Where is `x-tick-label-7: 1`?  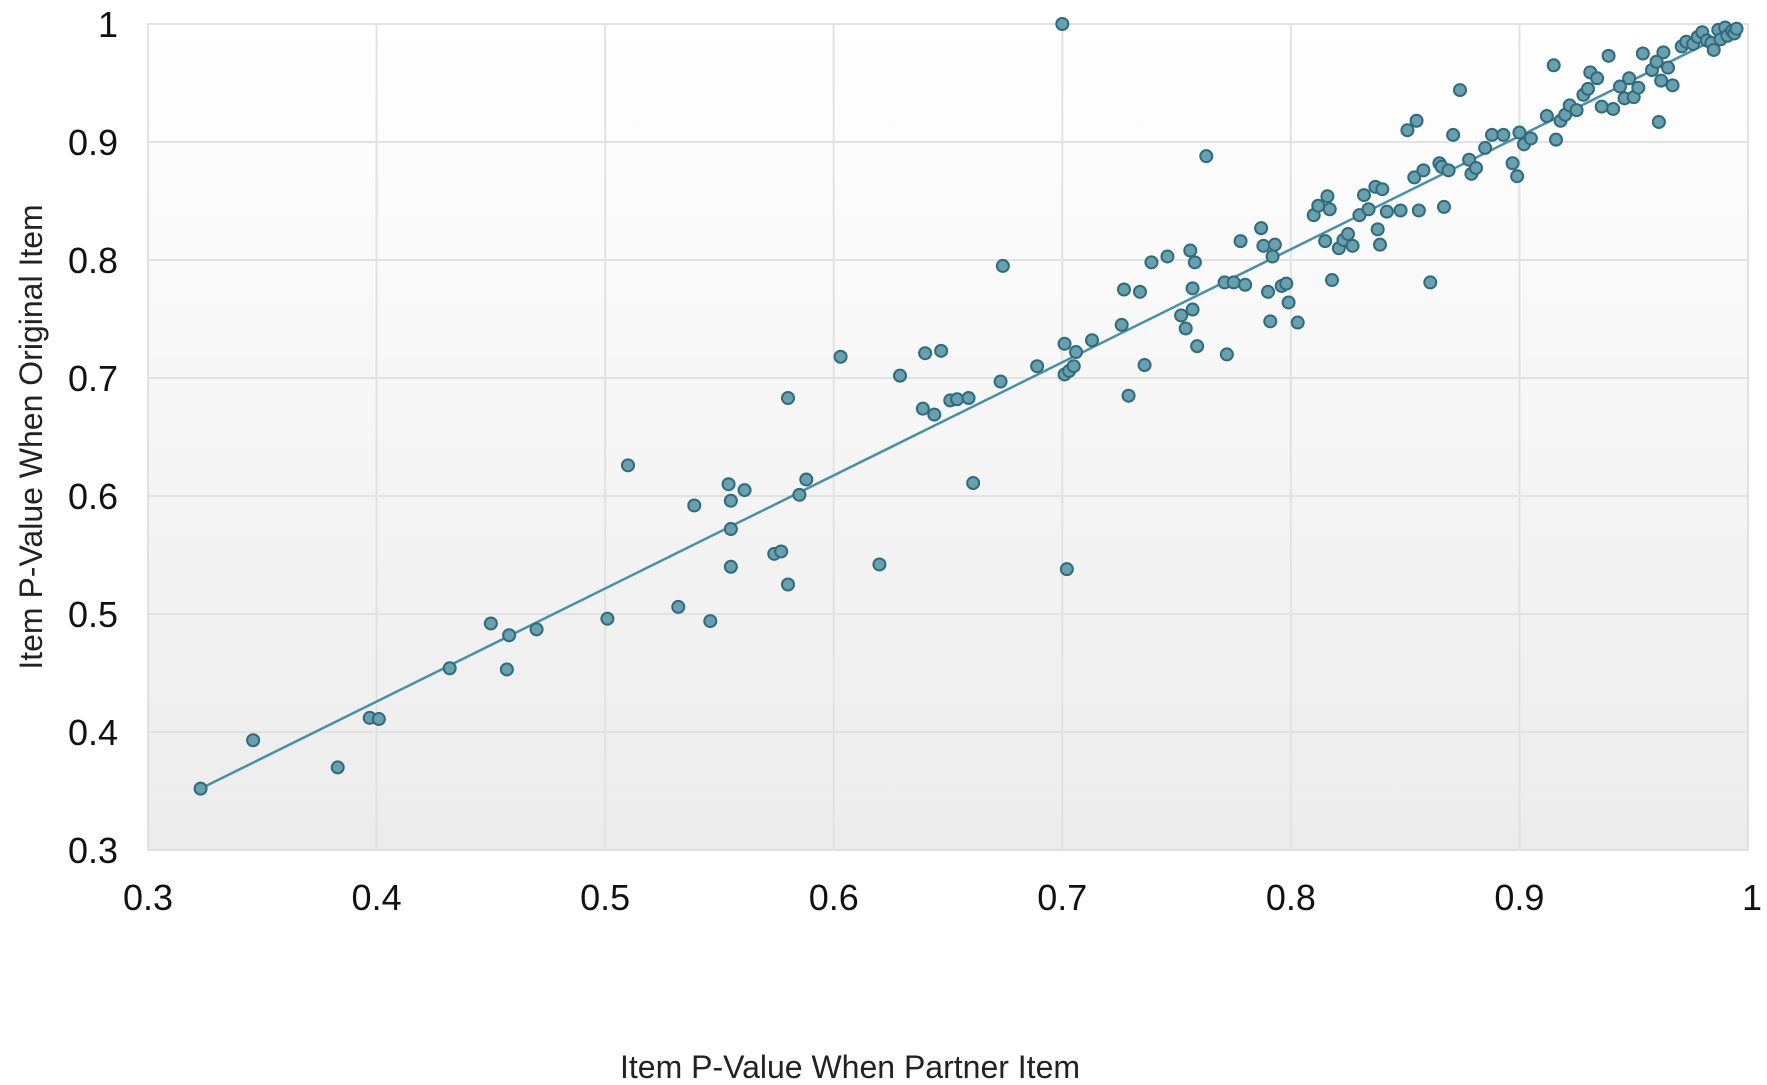
x-tick-label-7: 1 is located at coordinates (1752, 897).